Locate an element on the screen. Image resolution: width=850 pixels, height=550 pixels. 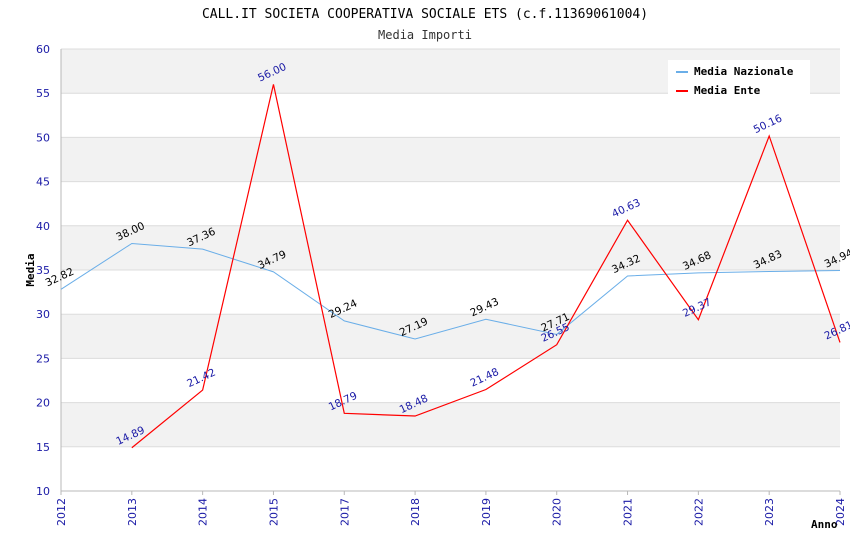
y-tick-label: 10 is located at coordinates (43, 491).